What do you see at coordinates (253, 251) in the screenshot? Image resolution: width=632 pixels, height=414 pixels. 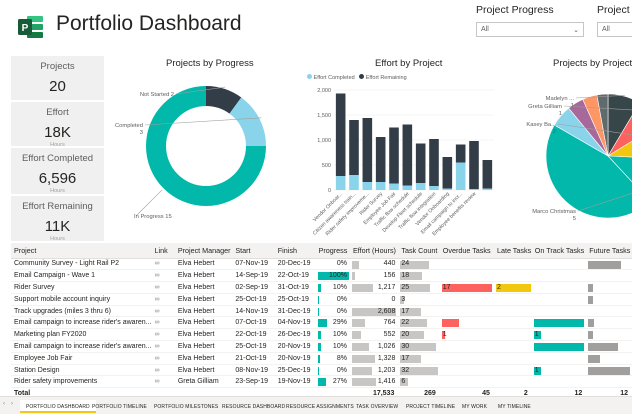 I see `column-header-3: Start` at bounding box center [253, 251].